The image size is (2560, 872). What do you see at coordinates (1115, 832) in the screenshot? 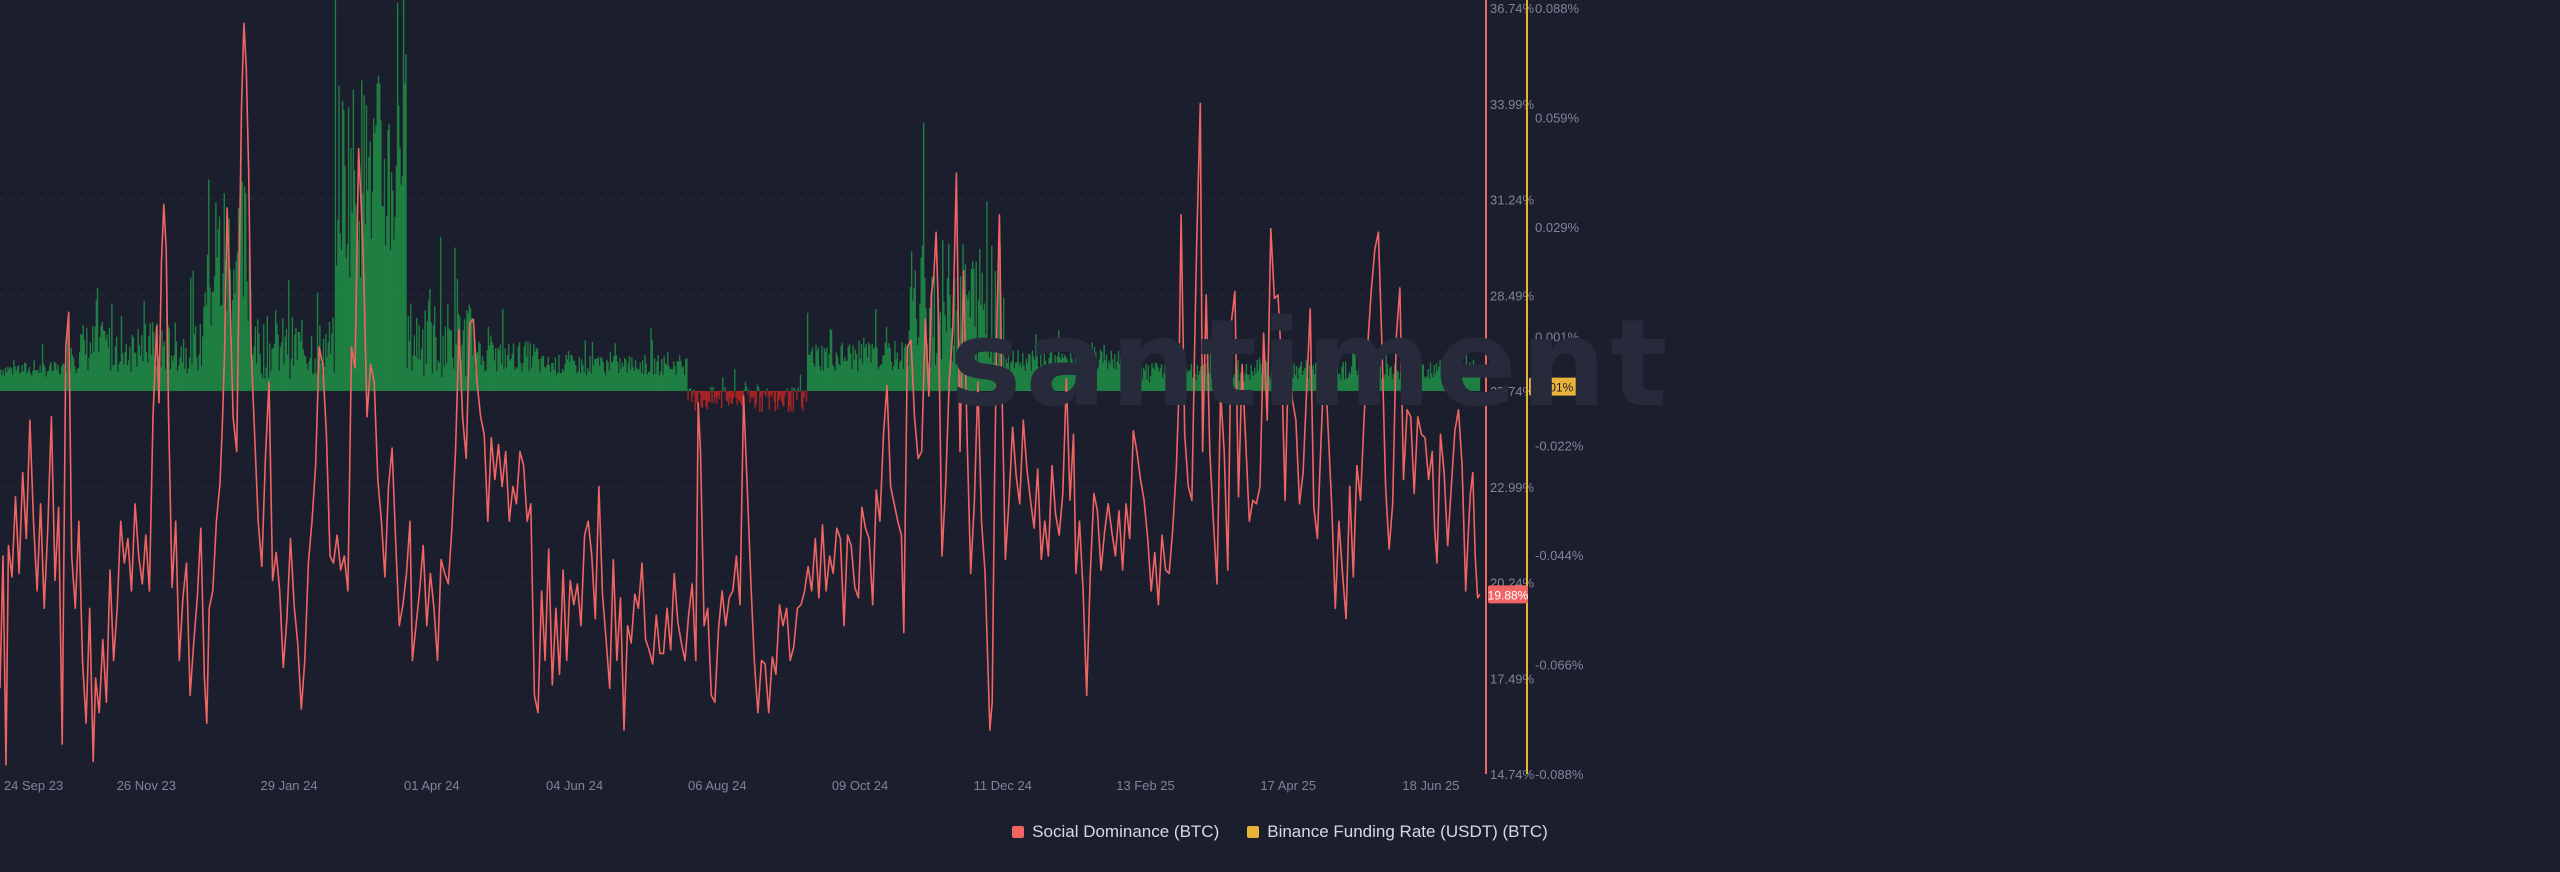
I see `legend-item-social-dominance: Social Dominance (BTC)` at bounding box center [1115, 832].